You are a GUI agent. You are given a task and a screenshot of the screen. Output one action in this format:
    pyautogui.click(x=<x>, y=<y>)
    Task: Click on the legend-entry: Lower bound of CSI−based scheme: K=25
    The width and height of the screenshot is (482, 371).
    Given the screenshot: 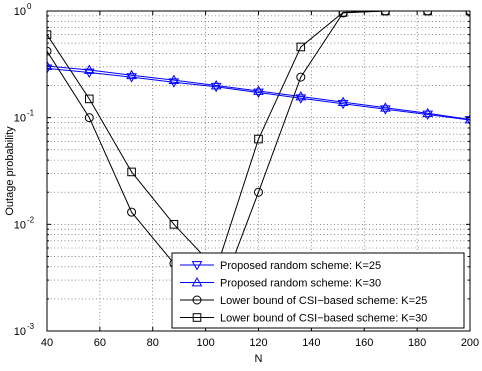 What is the action you would take?
    pyautogui.click(x=303, y=301)
    